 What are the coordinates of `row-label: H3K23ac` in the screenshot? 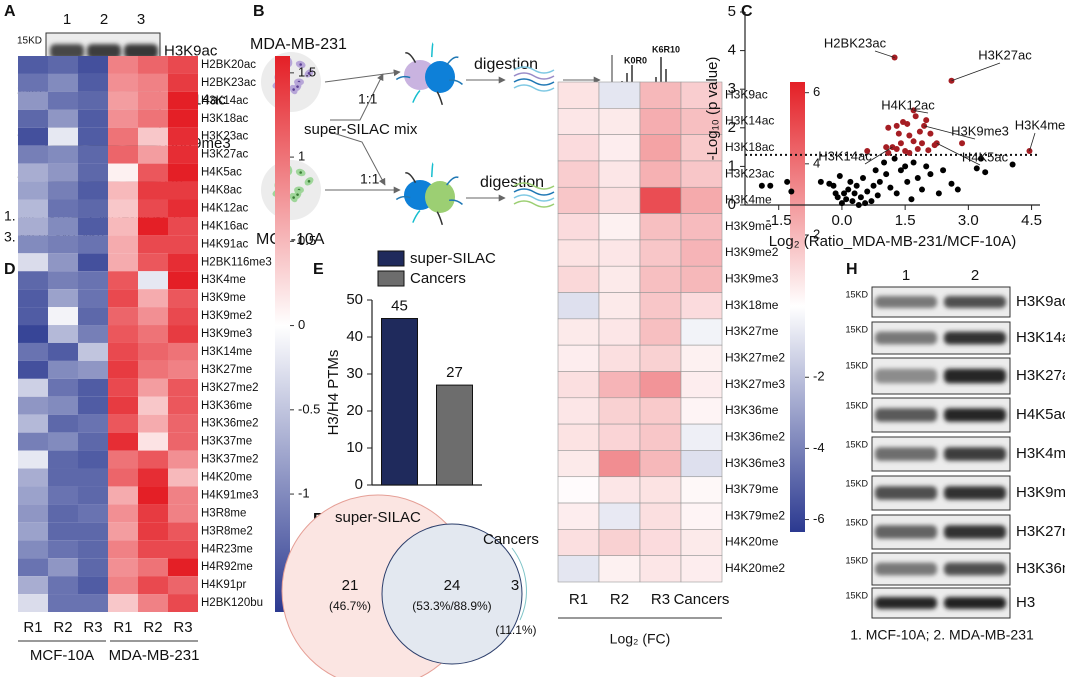 It's located at (749, 173).